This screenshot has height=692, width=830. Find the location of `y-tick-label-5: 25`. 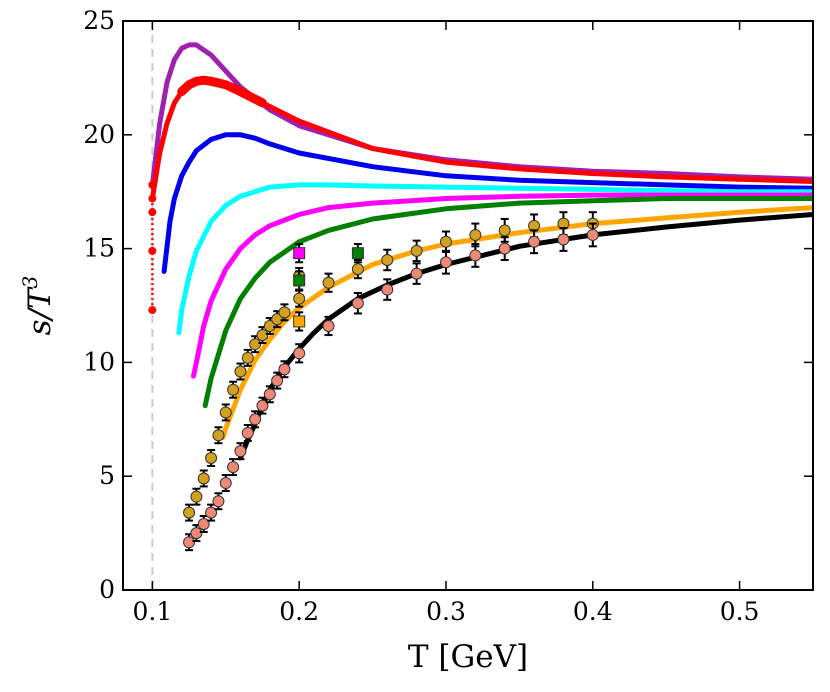

y-tick-label-5: 25 is located at coordinates (99, 20).